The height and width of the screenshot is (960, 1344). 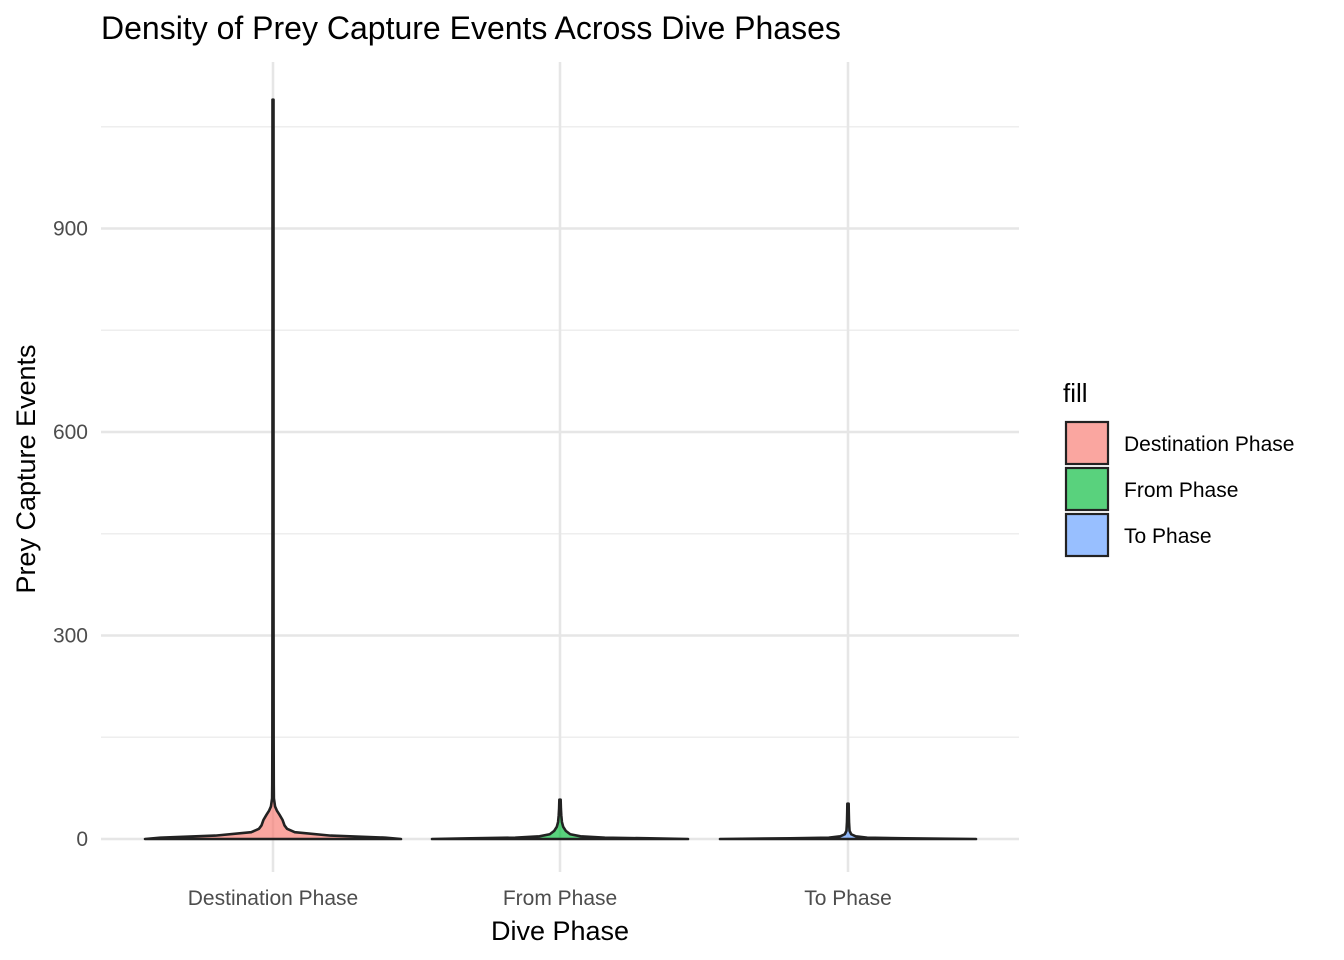 What do you see at coordinates (273, 469) in the screenshot?
I see `violin-destination-phase` at bounding box center [273, 469].